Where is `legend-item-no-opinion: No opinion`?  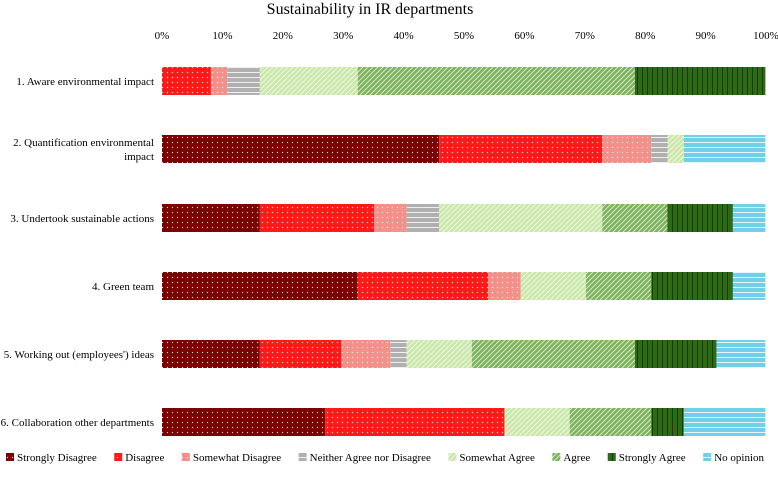 legend-item-no-opinion: No opinion is located at coordinates (733, 458).